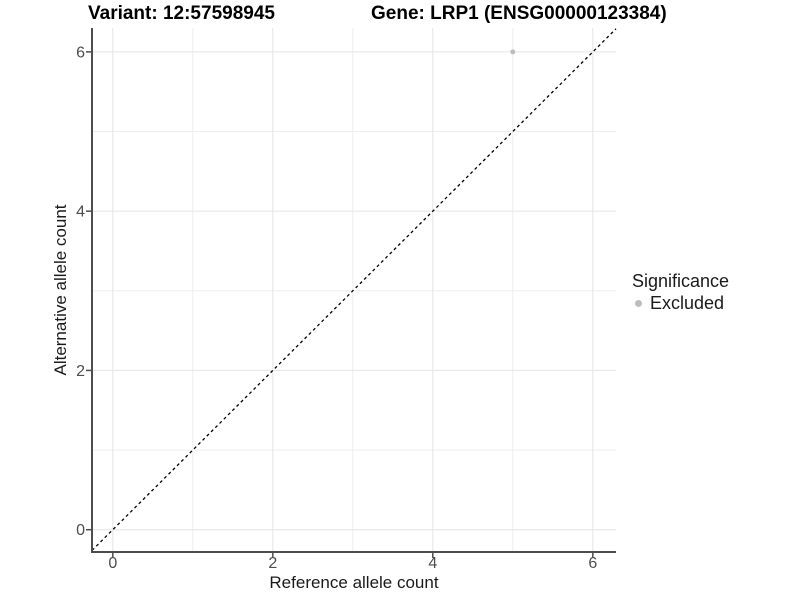 The height and width of the screenshot is (600, 800). What do you see at coordinates (519, 13) in the screenshot?
I see `plot-title-gene: Gene: LRP1 (ENSG00000123384)` at bounding box center [519, 13].